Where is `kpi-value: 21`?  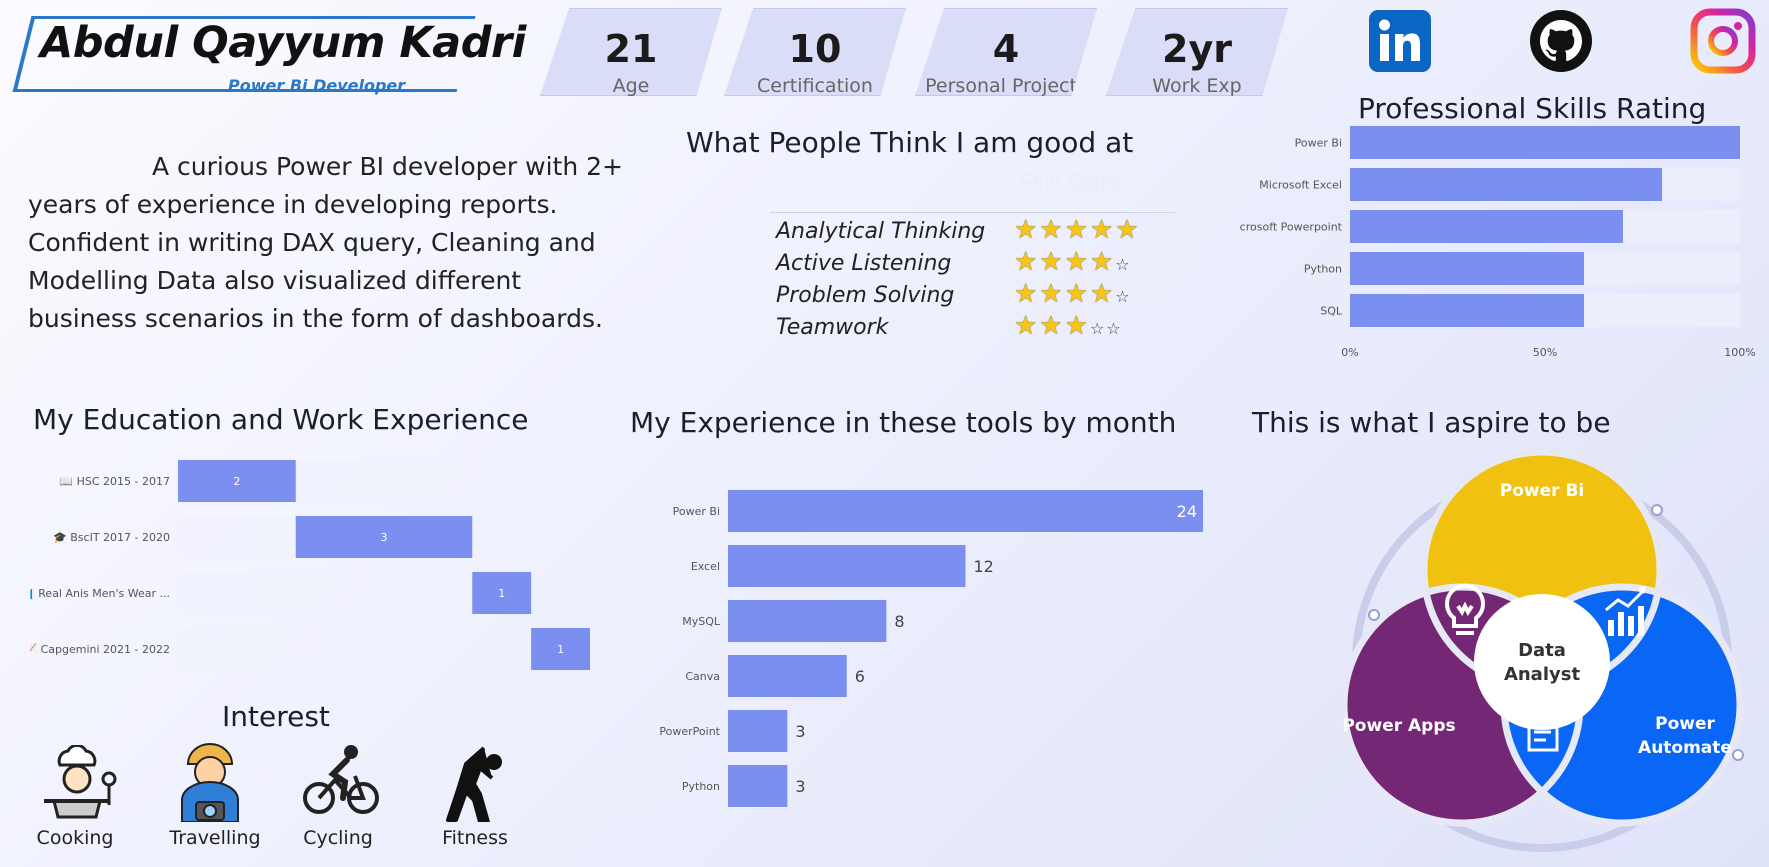
kpi-value: 21 is located at coordinates (631, 49).